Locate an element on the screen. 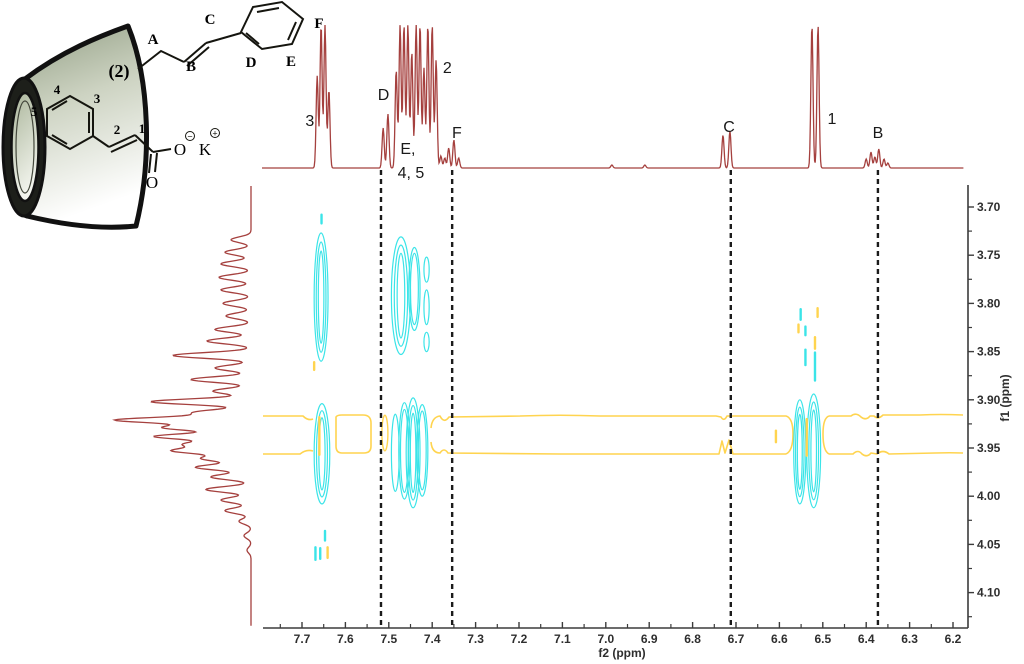 The width and height of the screenshot is (1024, 664). f1-tick-label: 4.10 is located at coordinates (989, 593).